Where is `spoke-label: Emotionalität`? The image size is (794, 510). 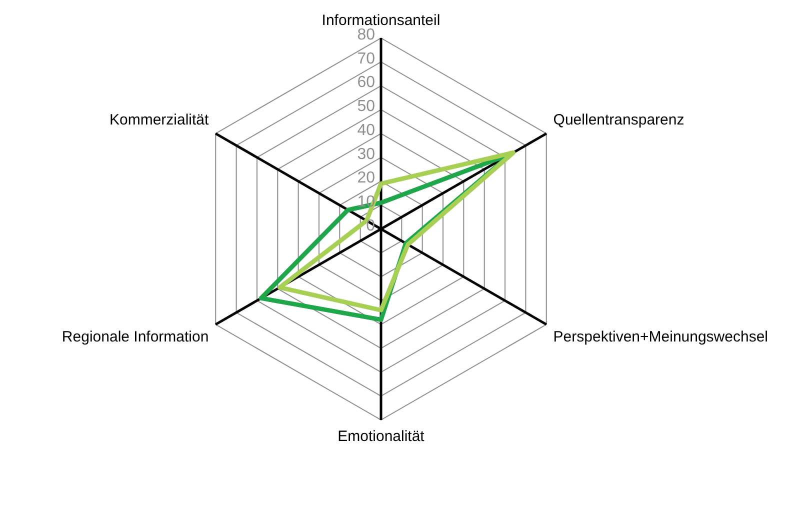 spoke-label: Emotionalität is located at coordinates (382, 437).